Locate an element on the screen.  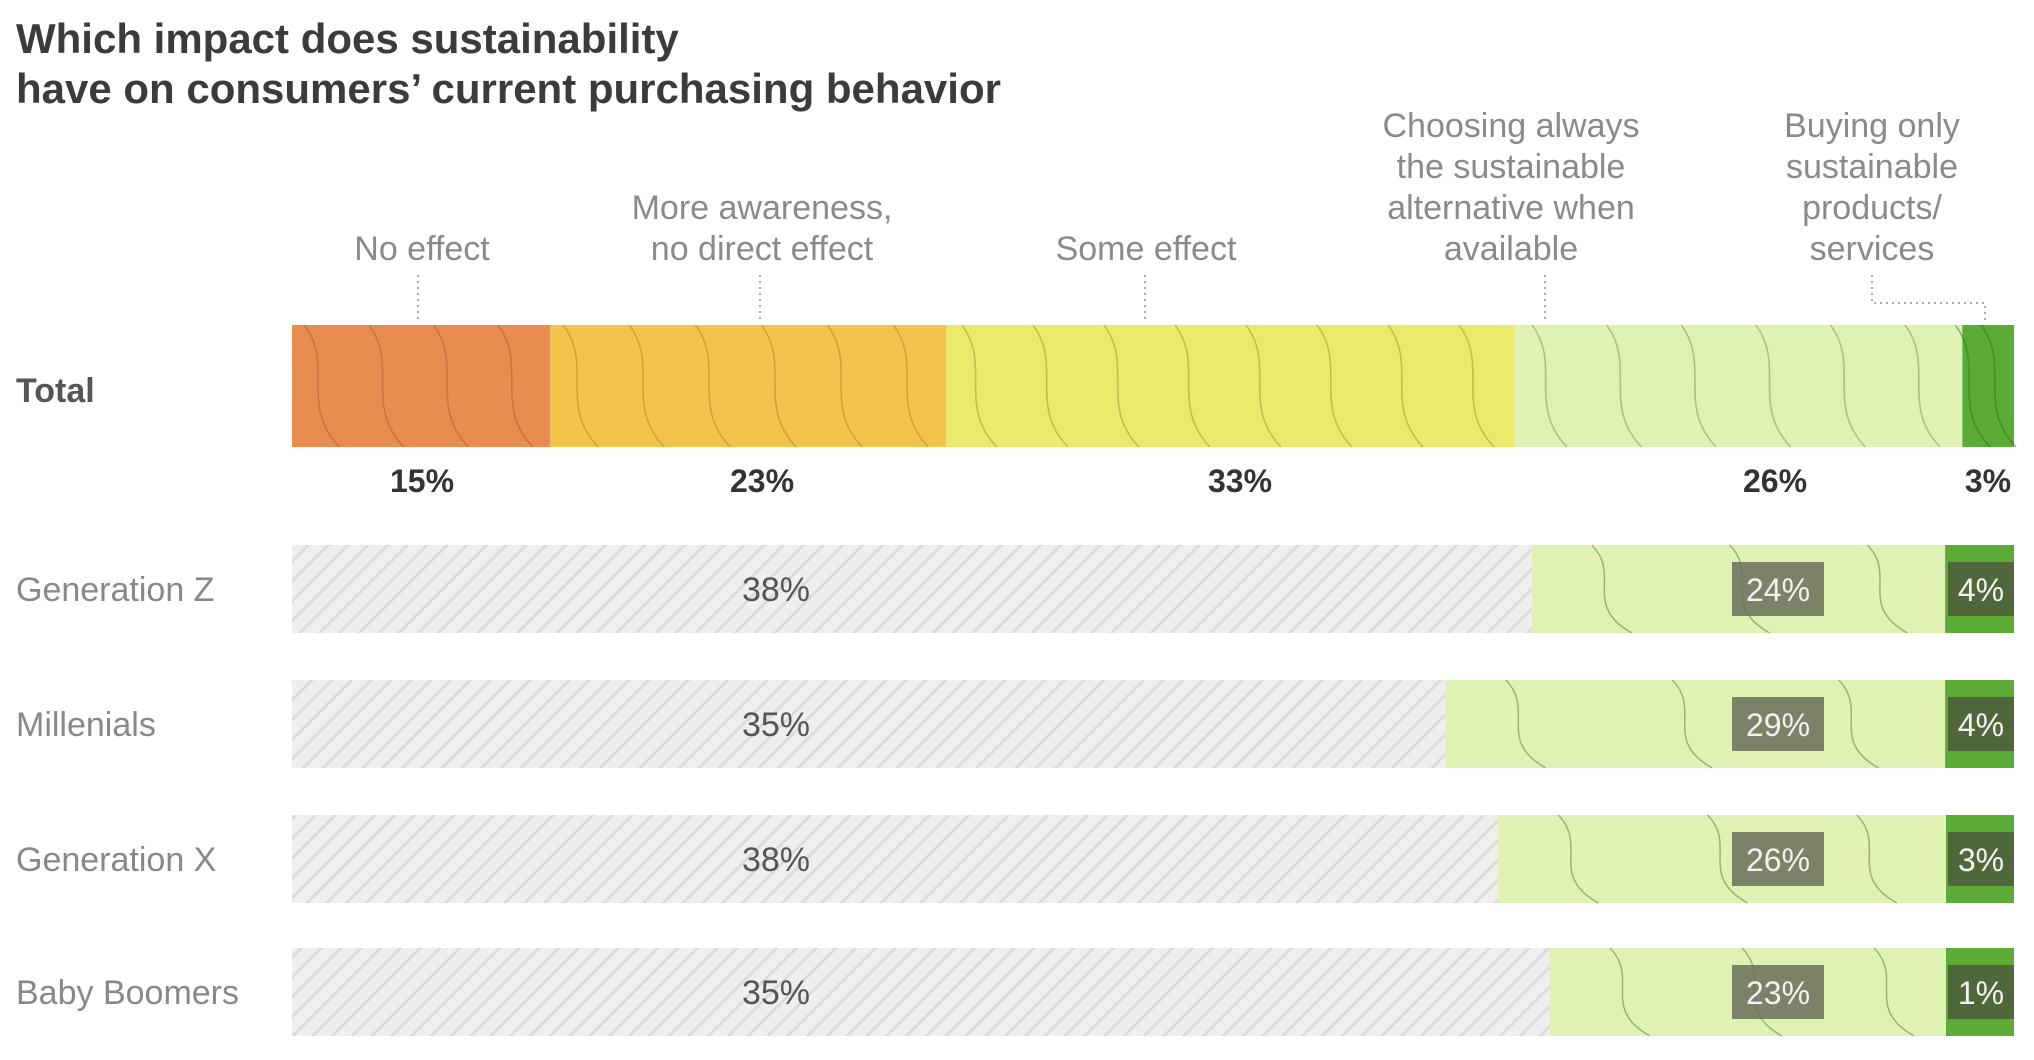
group-combined-value-4: 35% is located at coordinates (776, 993).